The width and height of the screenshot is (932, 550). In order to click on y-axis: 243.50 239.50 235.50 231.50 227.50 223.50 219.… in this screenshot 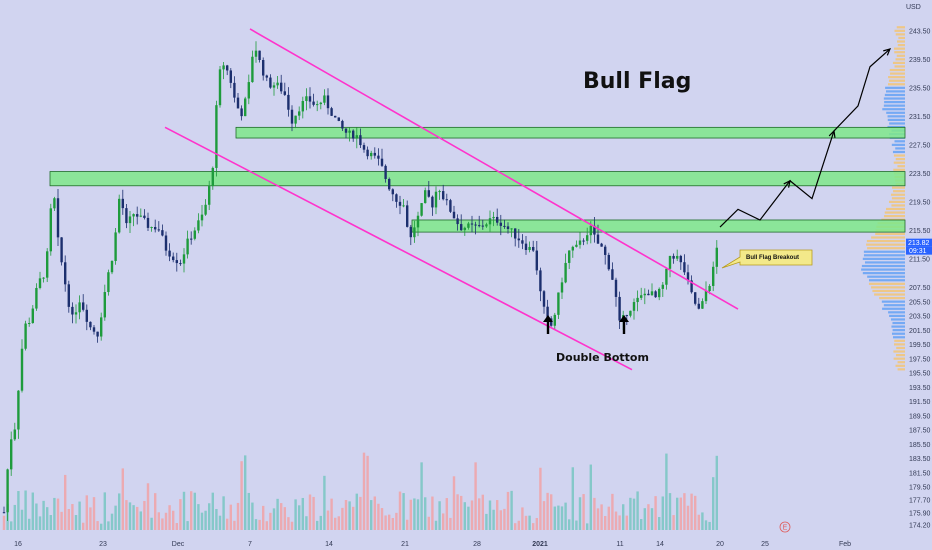, I will do `click(919, 279)`.